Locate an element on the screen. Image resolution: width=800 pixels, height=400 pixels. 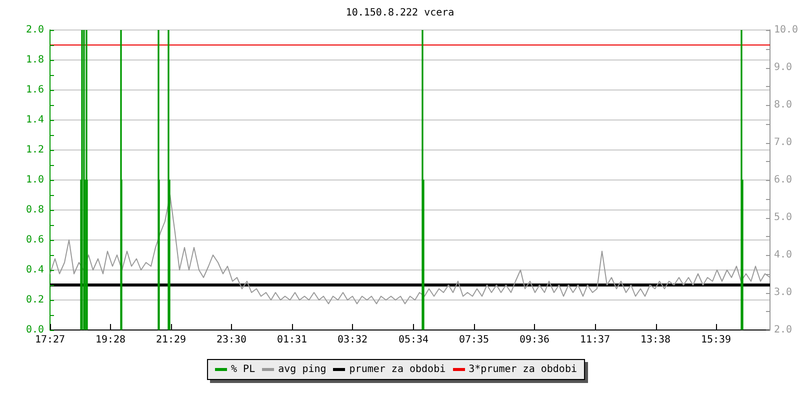
y2-tick-label: 10.0 is located at coordinates (786, 30).